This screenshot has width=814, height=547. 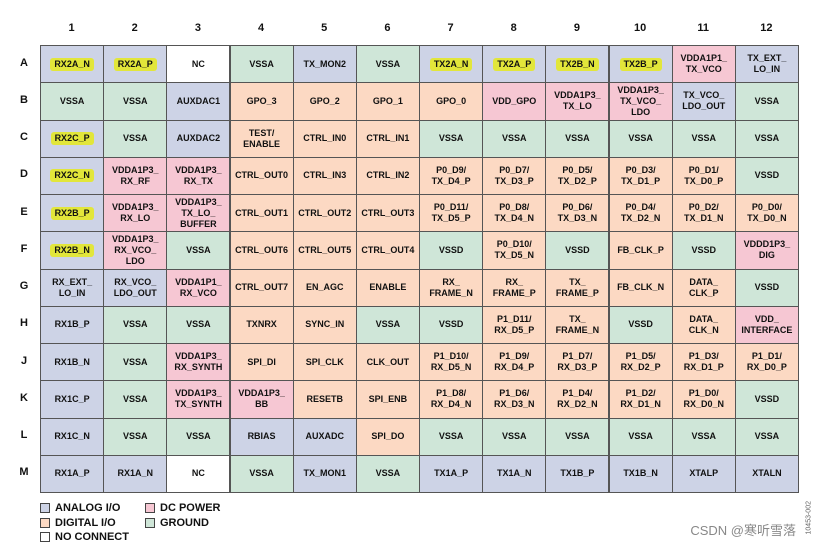 I want to click on pin-K9: P1_D4/ RX_D2_N, so click(x=577, y=399).